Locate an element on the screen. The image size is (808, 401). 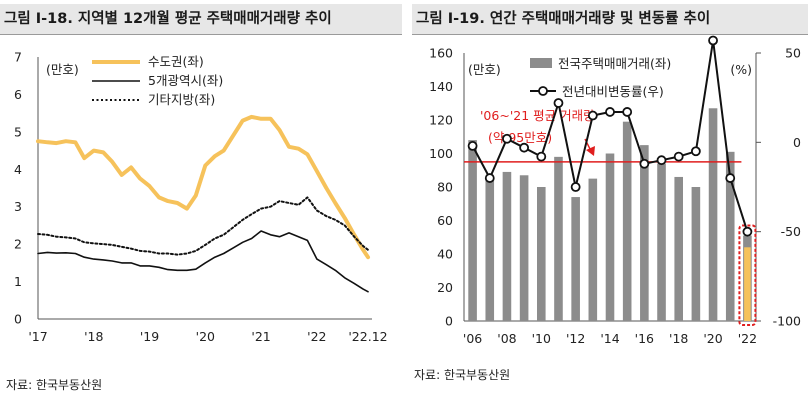
legend-label-bars: 전국주택매매거래(좌) is located at coordinates (614, 63).